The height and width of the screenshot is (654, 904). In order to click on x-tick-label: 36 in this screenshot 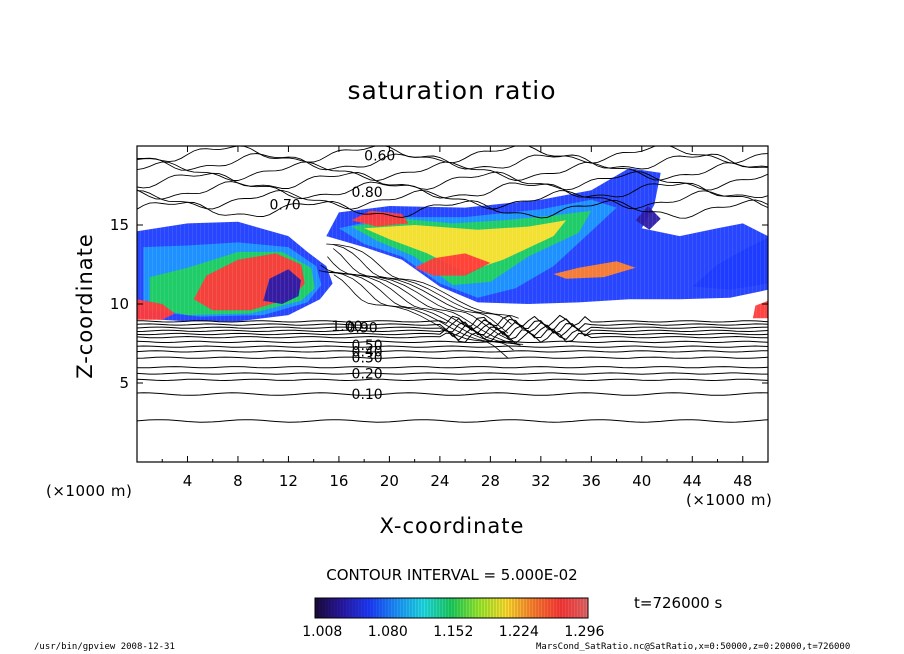, I will do `click(591, 481)`.